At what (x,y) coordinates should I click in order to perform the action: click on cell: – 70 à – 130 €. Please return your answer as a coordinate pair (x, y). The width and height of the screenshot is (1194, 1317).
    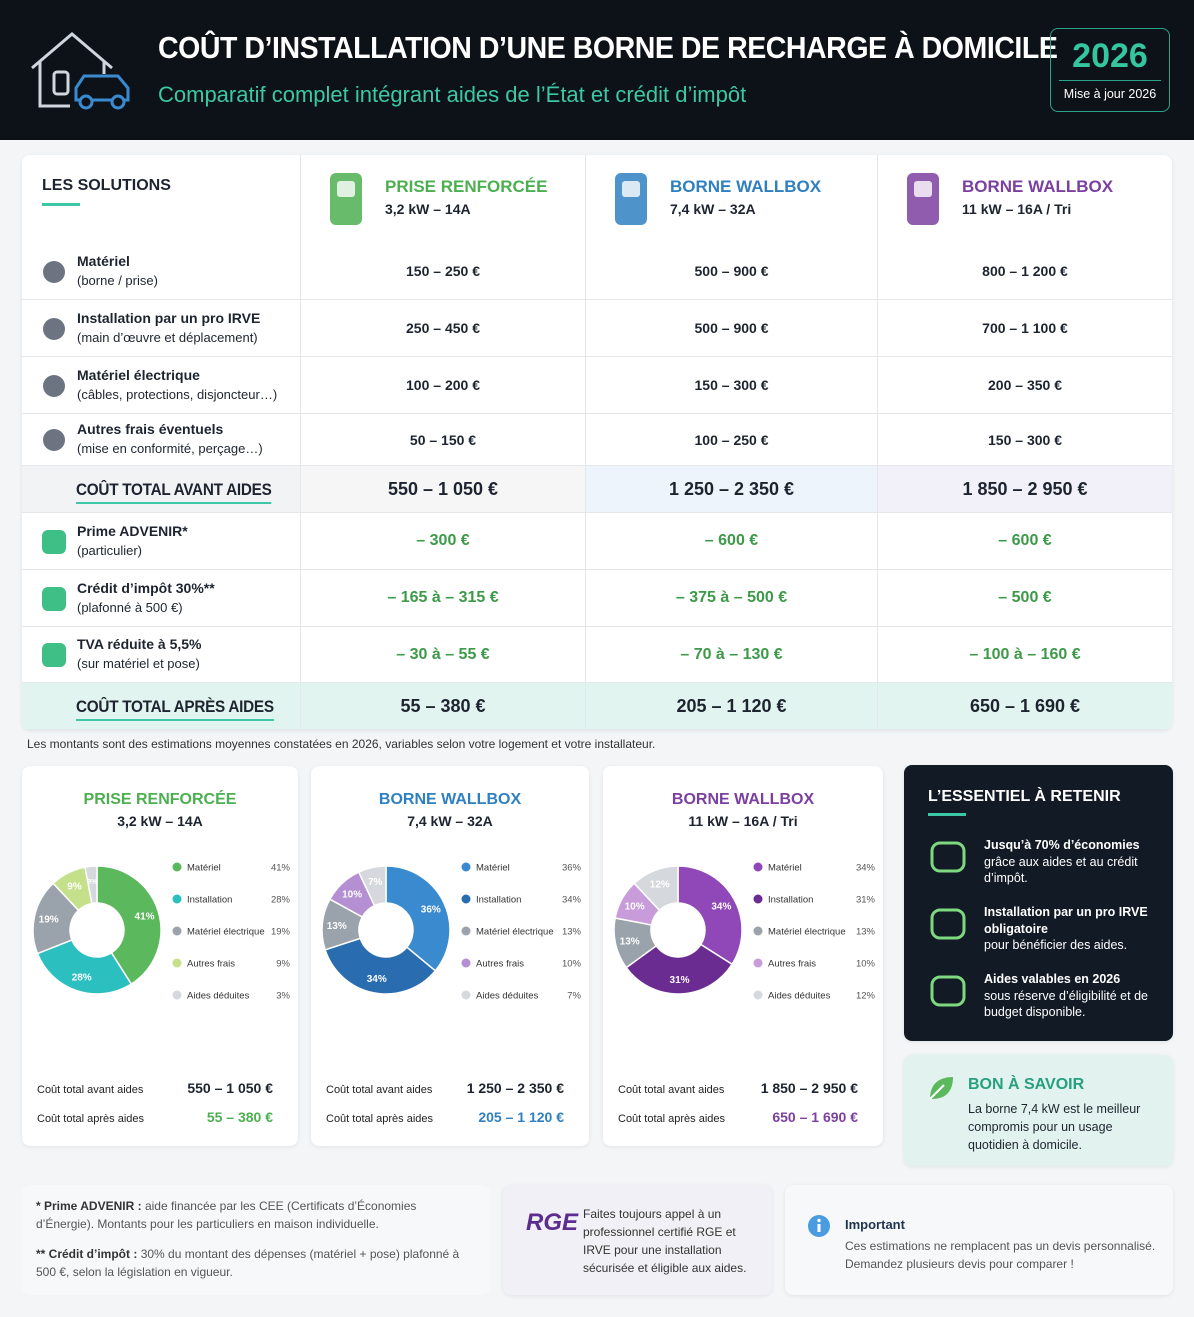
    Looking at the image, I should click on (731, 655).